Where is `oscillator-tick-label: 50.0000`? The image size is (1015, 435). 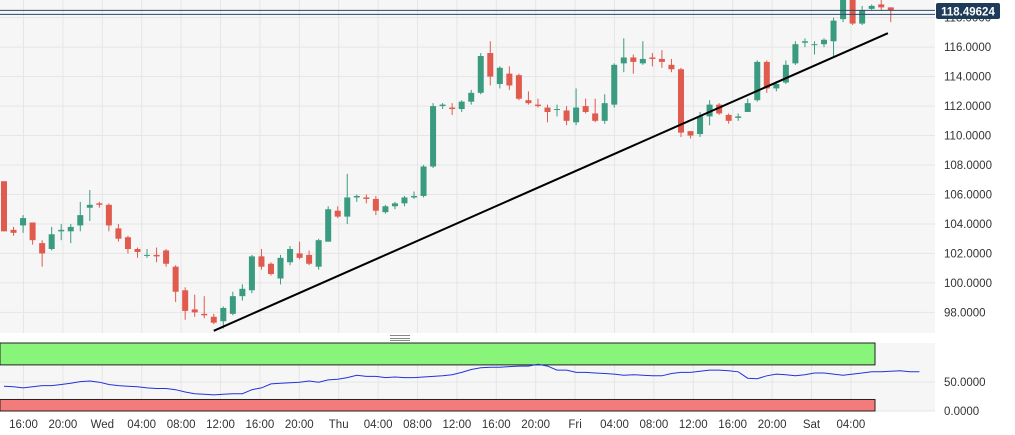 oscillator-tick-label: 50.0000 is located at coordinates (965, 383).